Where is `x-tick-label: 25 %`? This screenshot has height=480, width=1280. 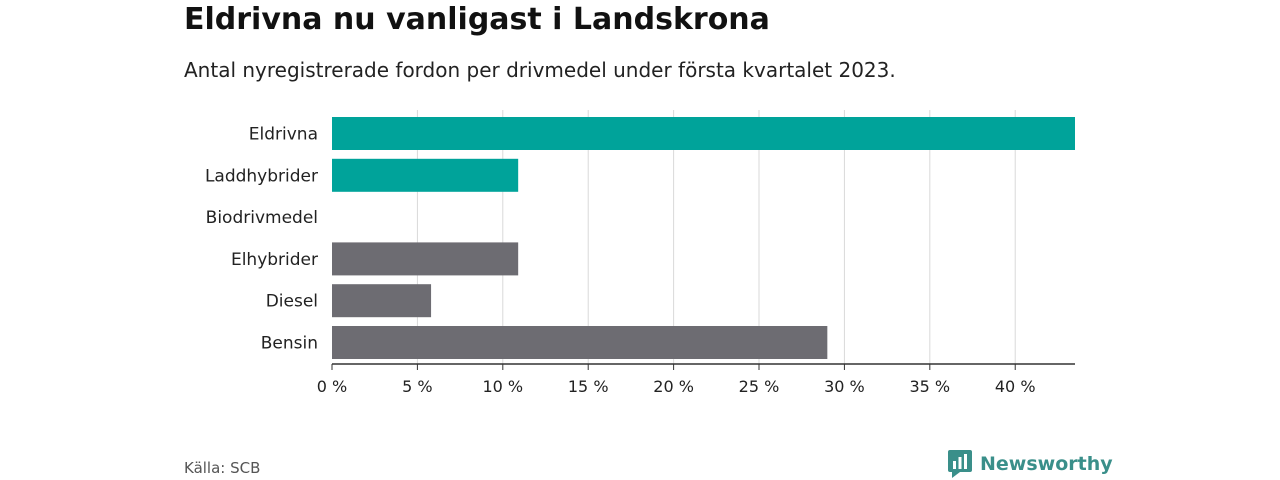 x-tick-label: 25 % is located at coordinates (759, 386).